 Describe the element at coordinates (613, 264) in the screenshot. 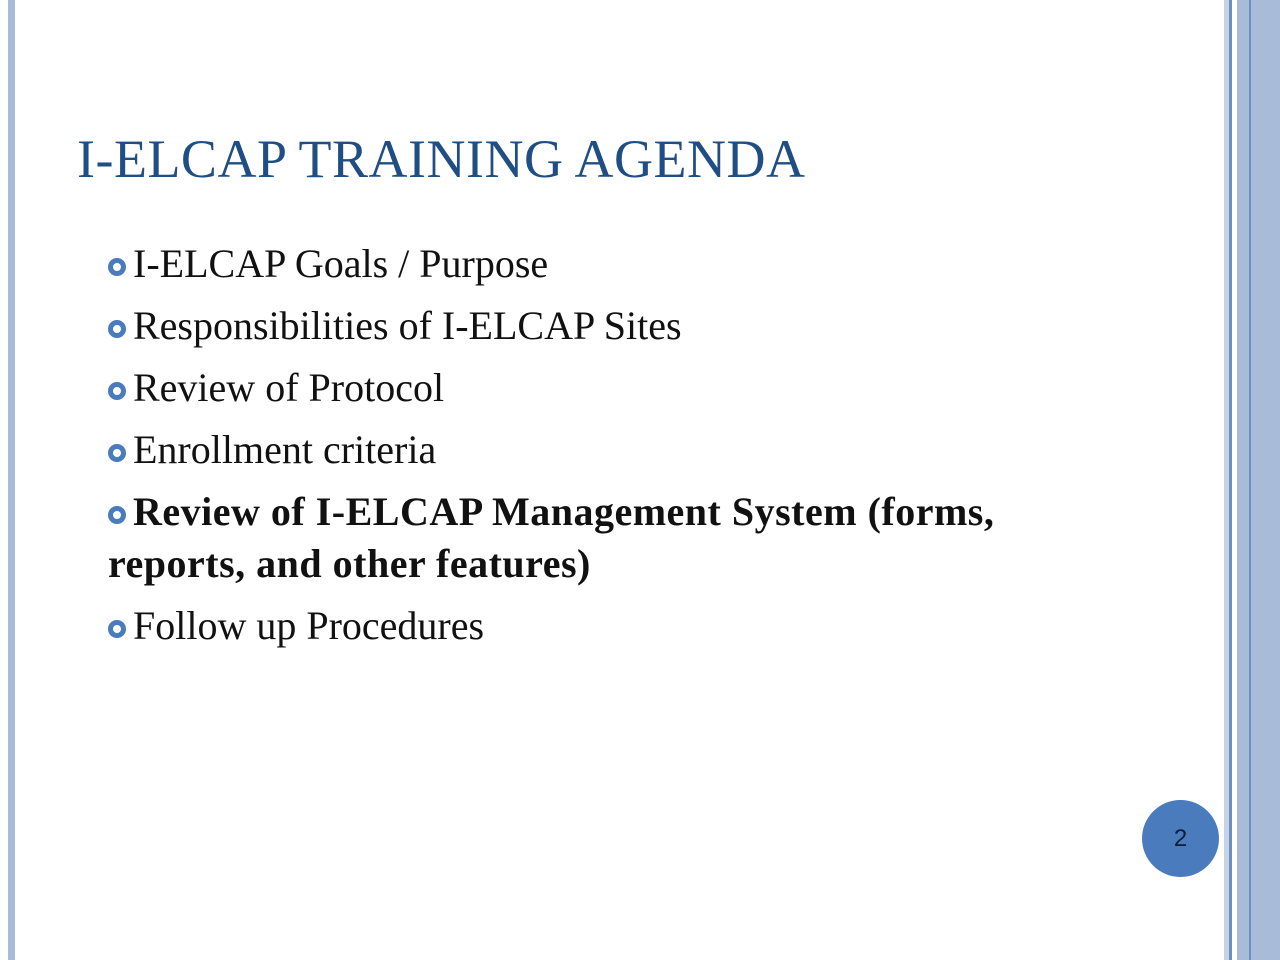

I see `agenda-item: I-ELCAP Goals / Purpose` at that location.